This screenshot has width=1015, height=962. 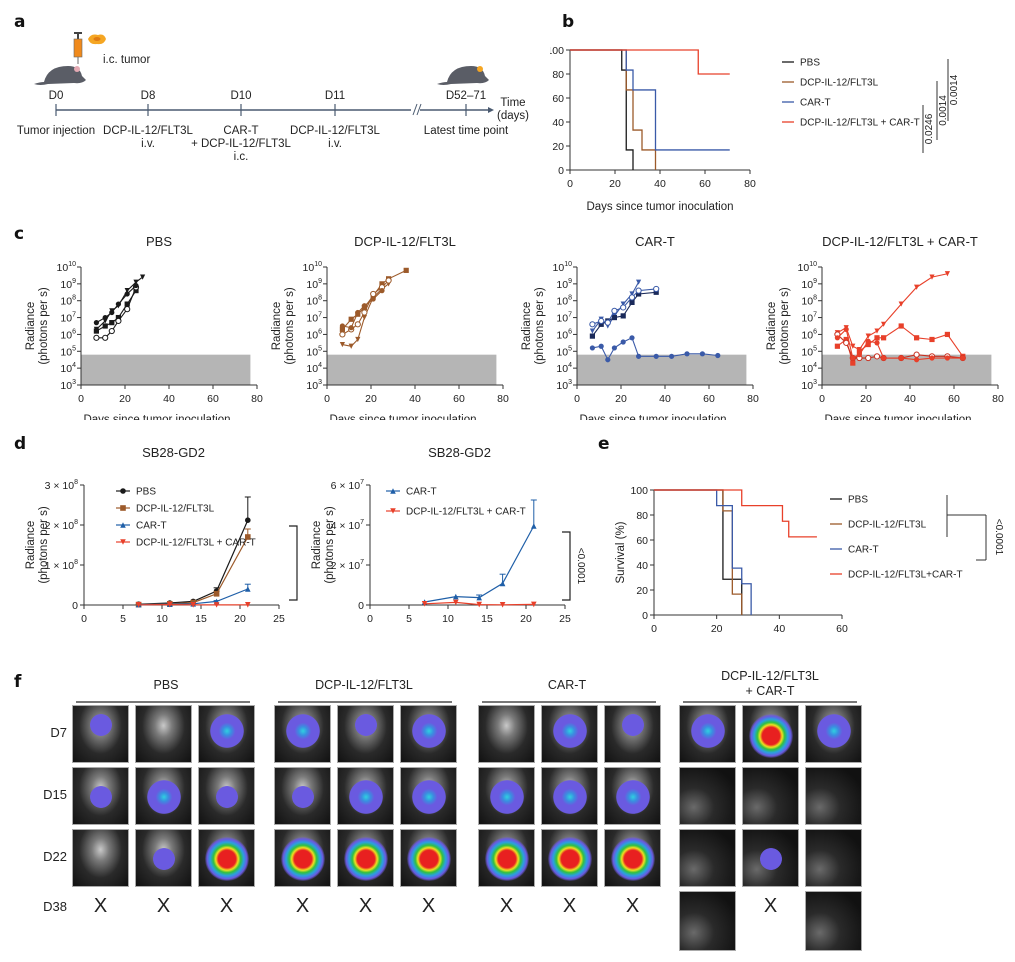 What do you see at coordinates (897, 417) in the screenshot?
I see `x-axis-label: Days since tumor inoculation` at bounding box center [897, 417].